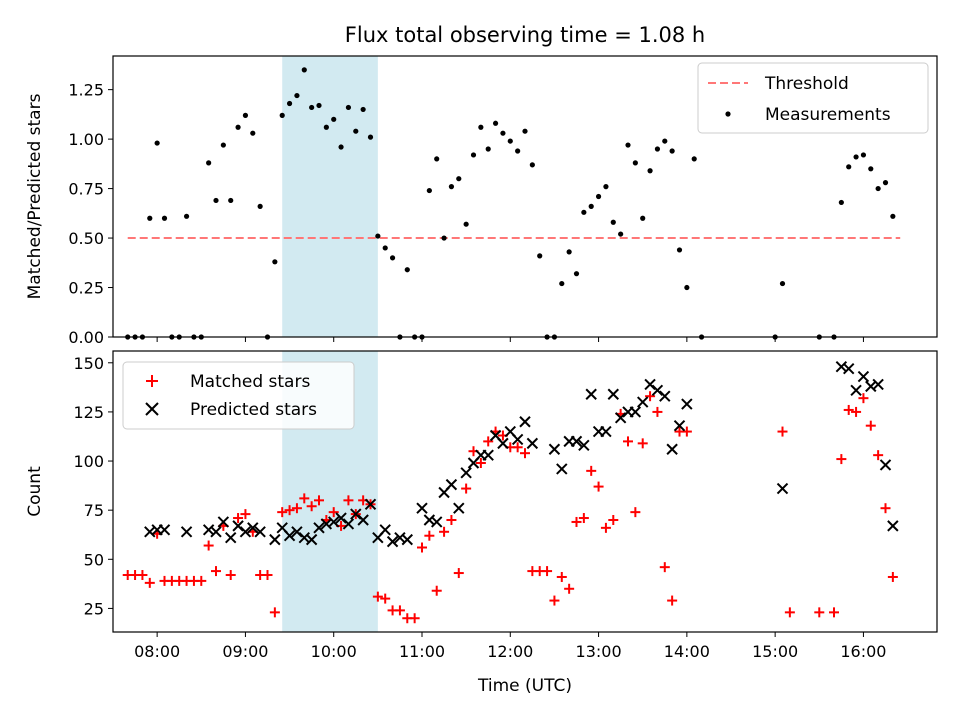 This screenshot has width=960, height=720. What do you see at coordinates (813, 98) in the screenshot?
I see `legend: Threshold Measurements` at bounding box center [813, 98].